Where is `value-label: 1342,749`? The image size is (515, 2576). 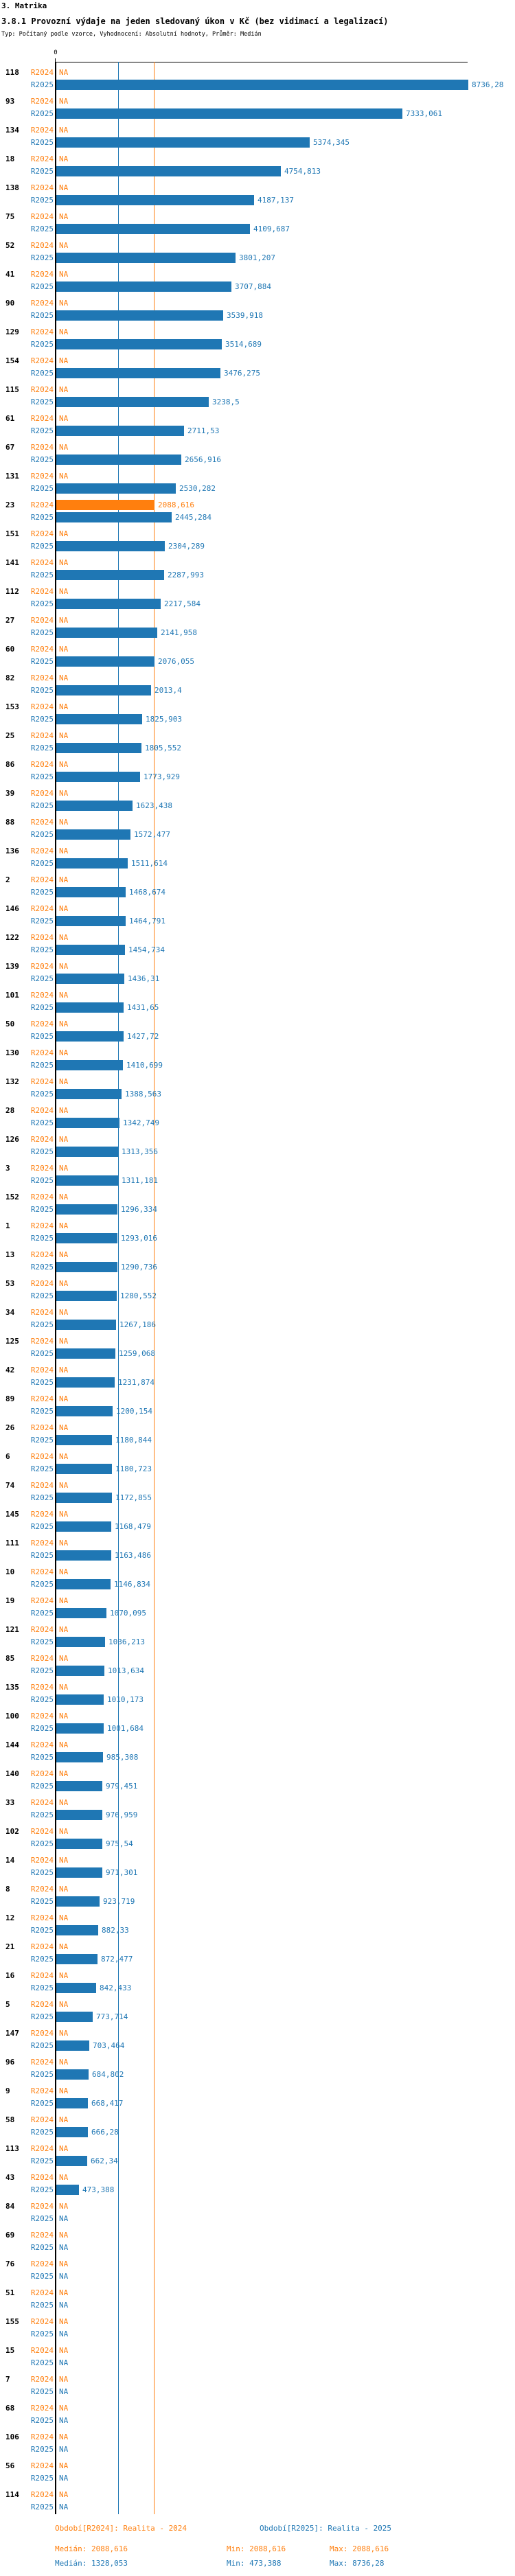
value-label: 1342,749 is located at coordinates (141, 1122).